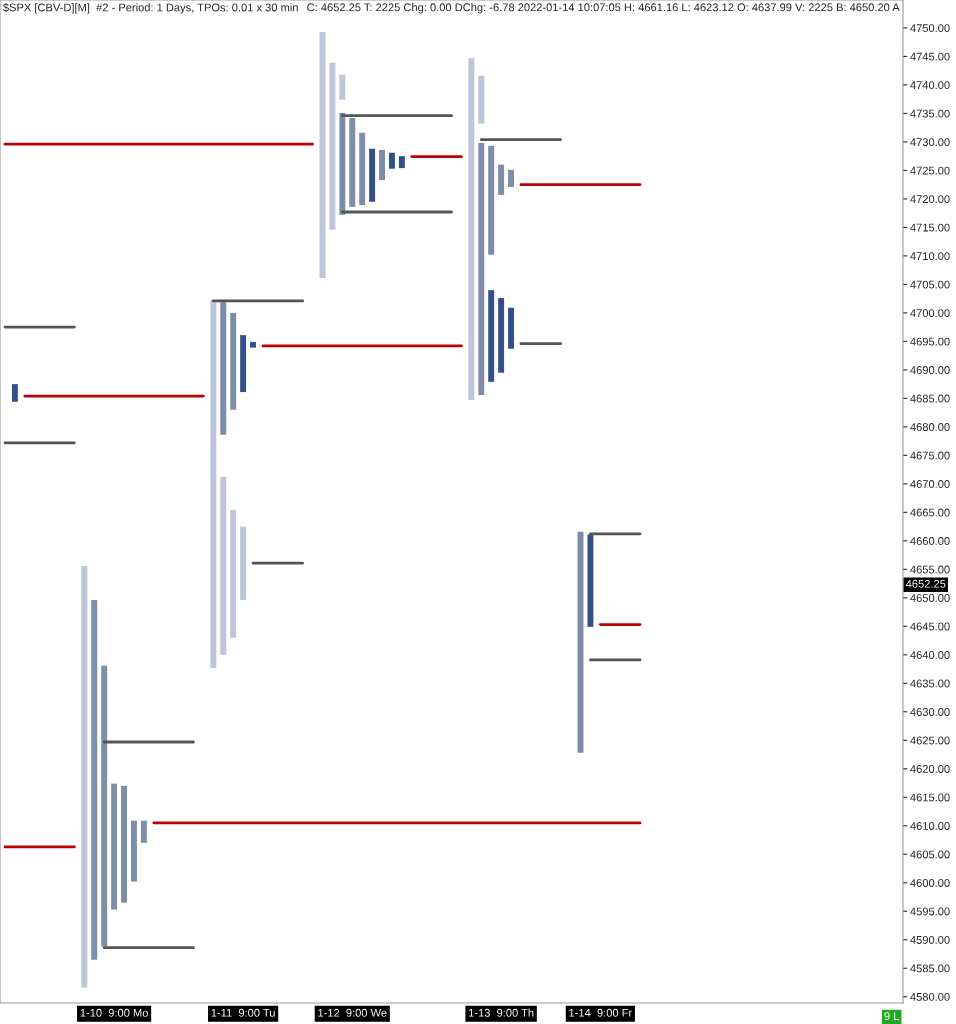 The width and height of the screenshot is (956, 1024). Describe the element at coordinates (930, 911) in the screenshot. I see `y-tick-label: 4595.00` at that location.